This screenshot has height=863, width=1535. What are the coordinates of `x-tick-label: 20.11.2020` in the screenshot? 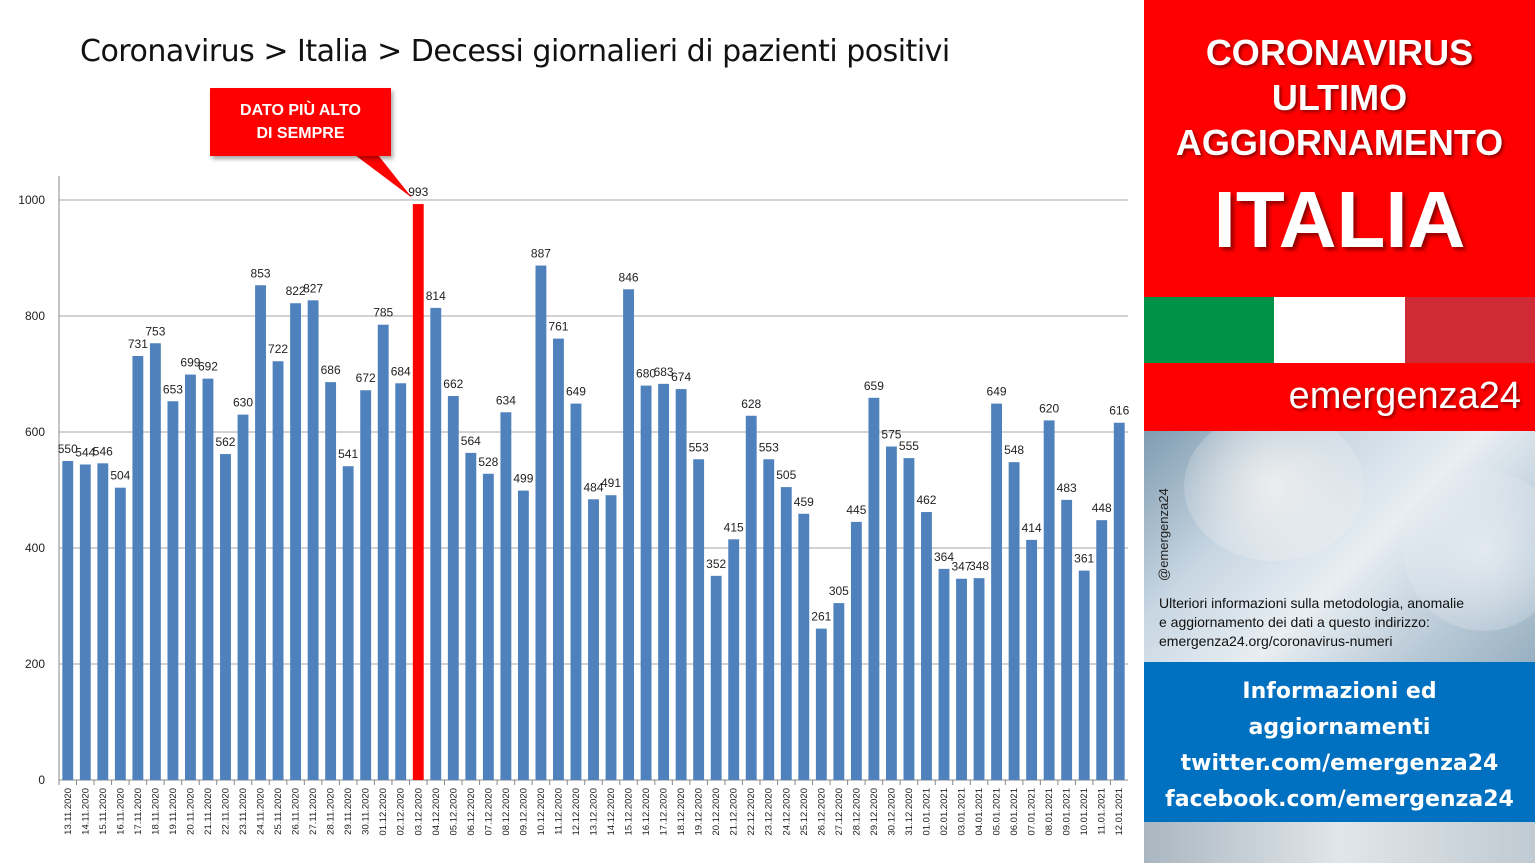 It's located at (190, 811).